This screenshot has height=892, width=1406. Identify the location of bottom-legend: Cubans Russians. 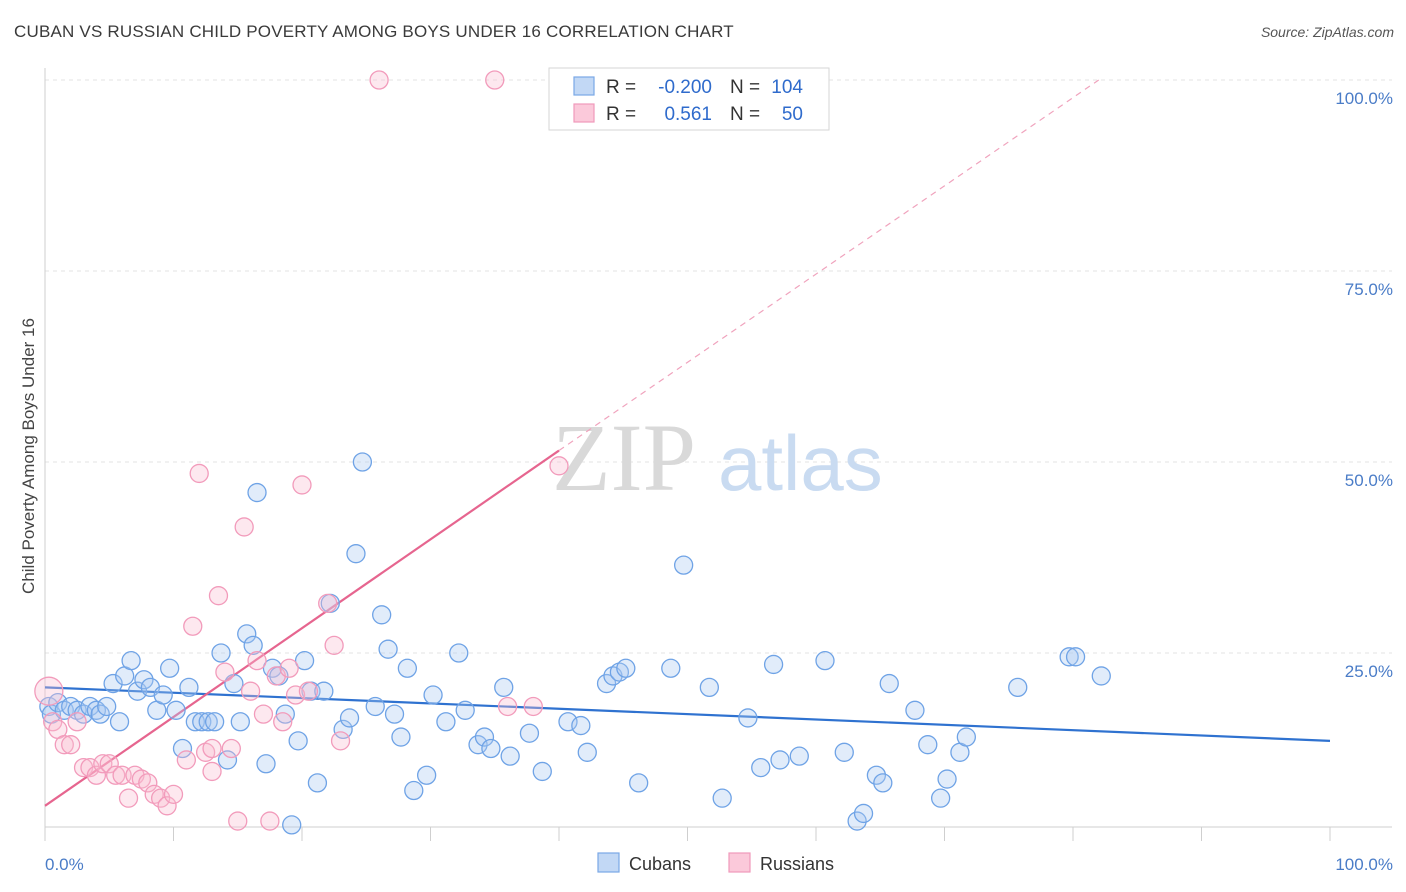
(715, 863).